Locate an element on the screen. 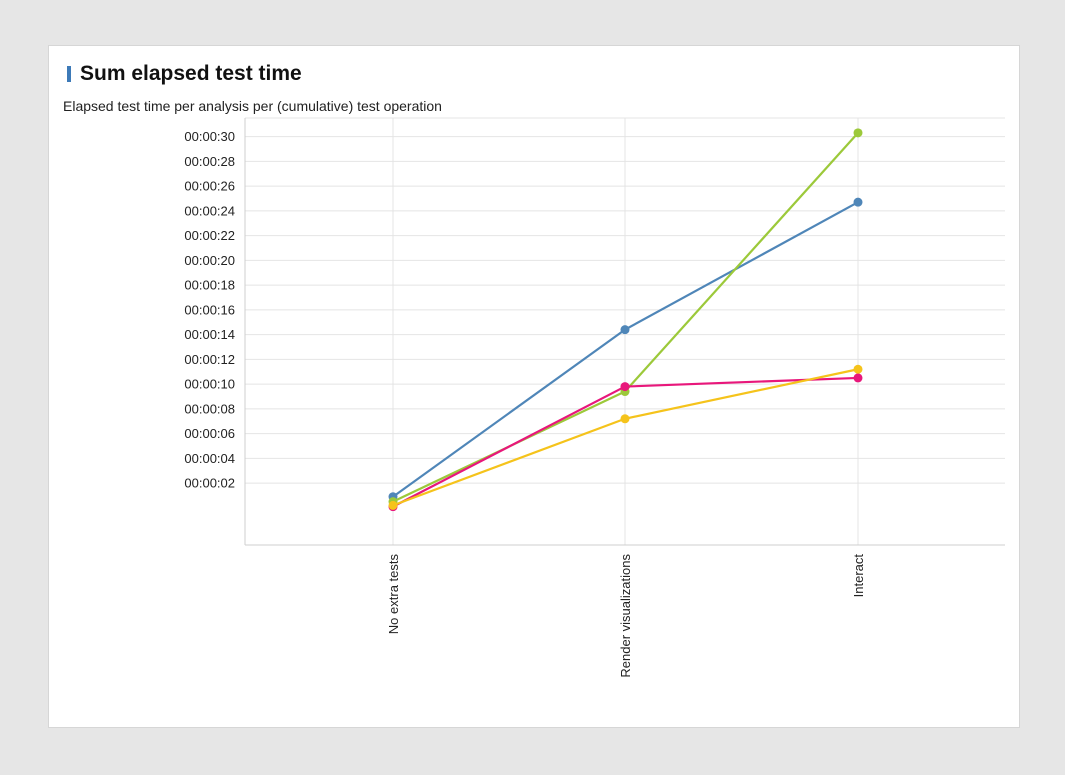 Image resolution: width=1065 pixels, height=775 pixels. y-tick-label: 00:00:14 is located at coordinates (209, 334).